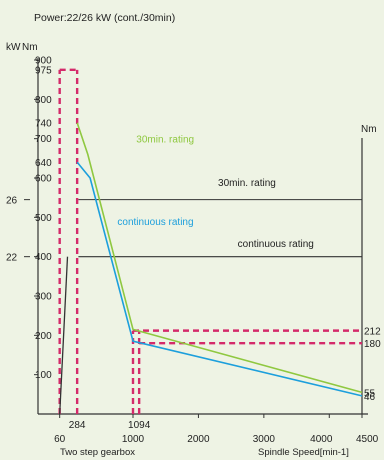 This screenshot has width=384, height=460. What do you see at coordinates (30, 47) in the screenshot?
I see `nm-axis-unit: Nm` at bounding box center [30, 47].